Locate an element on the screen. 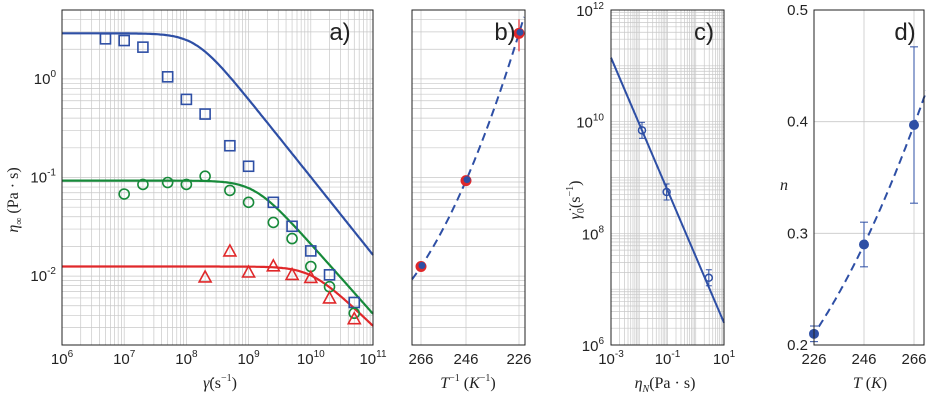  x-tick-label: 10⁶ is located at coordinates (62, 358).